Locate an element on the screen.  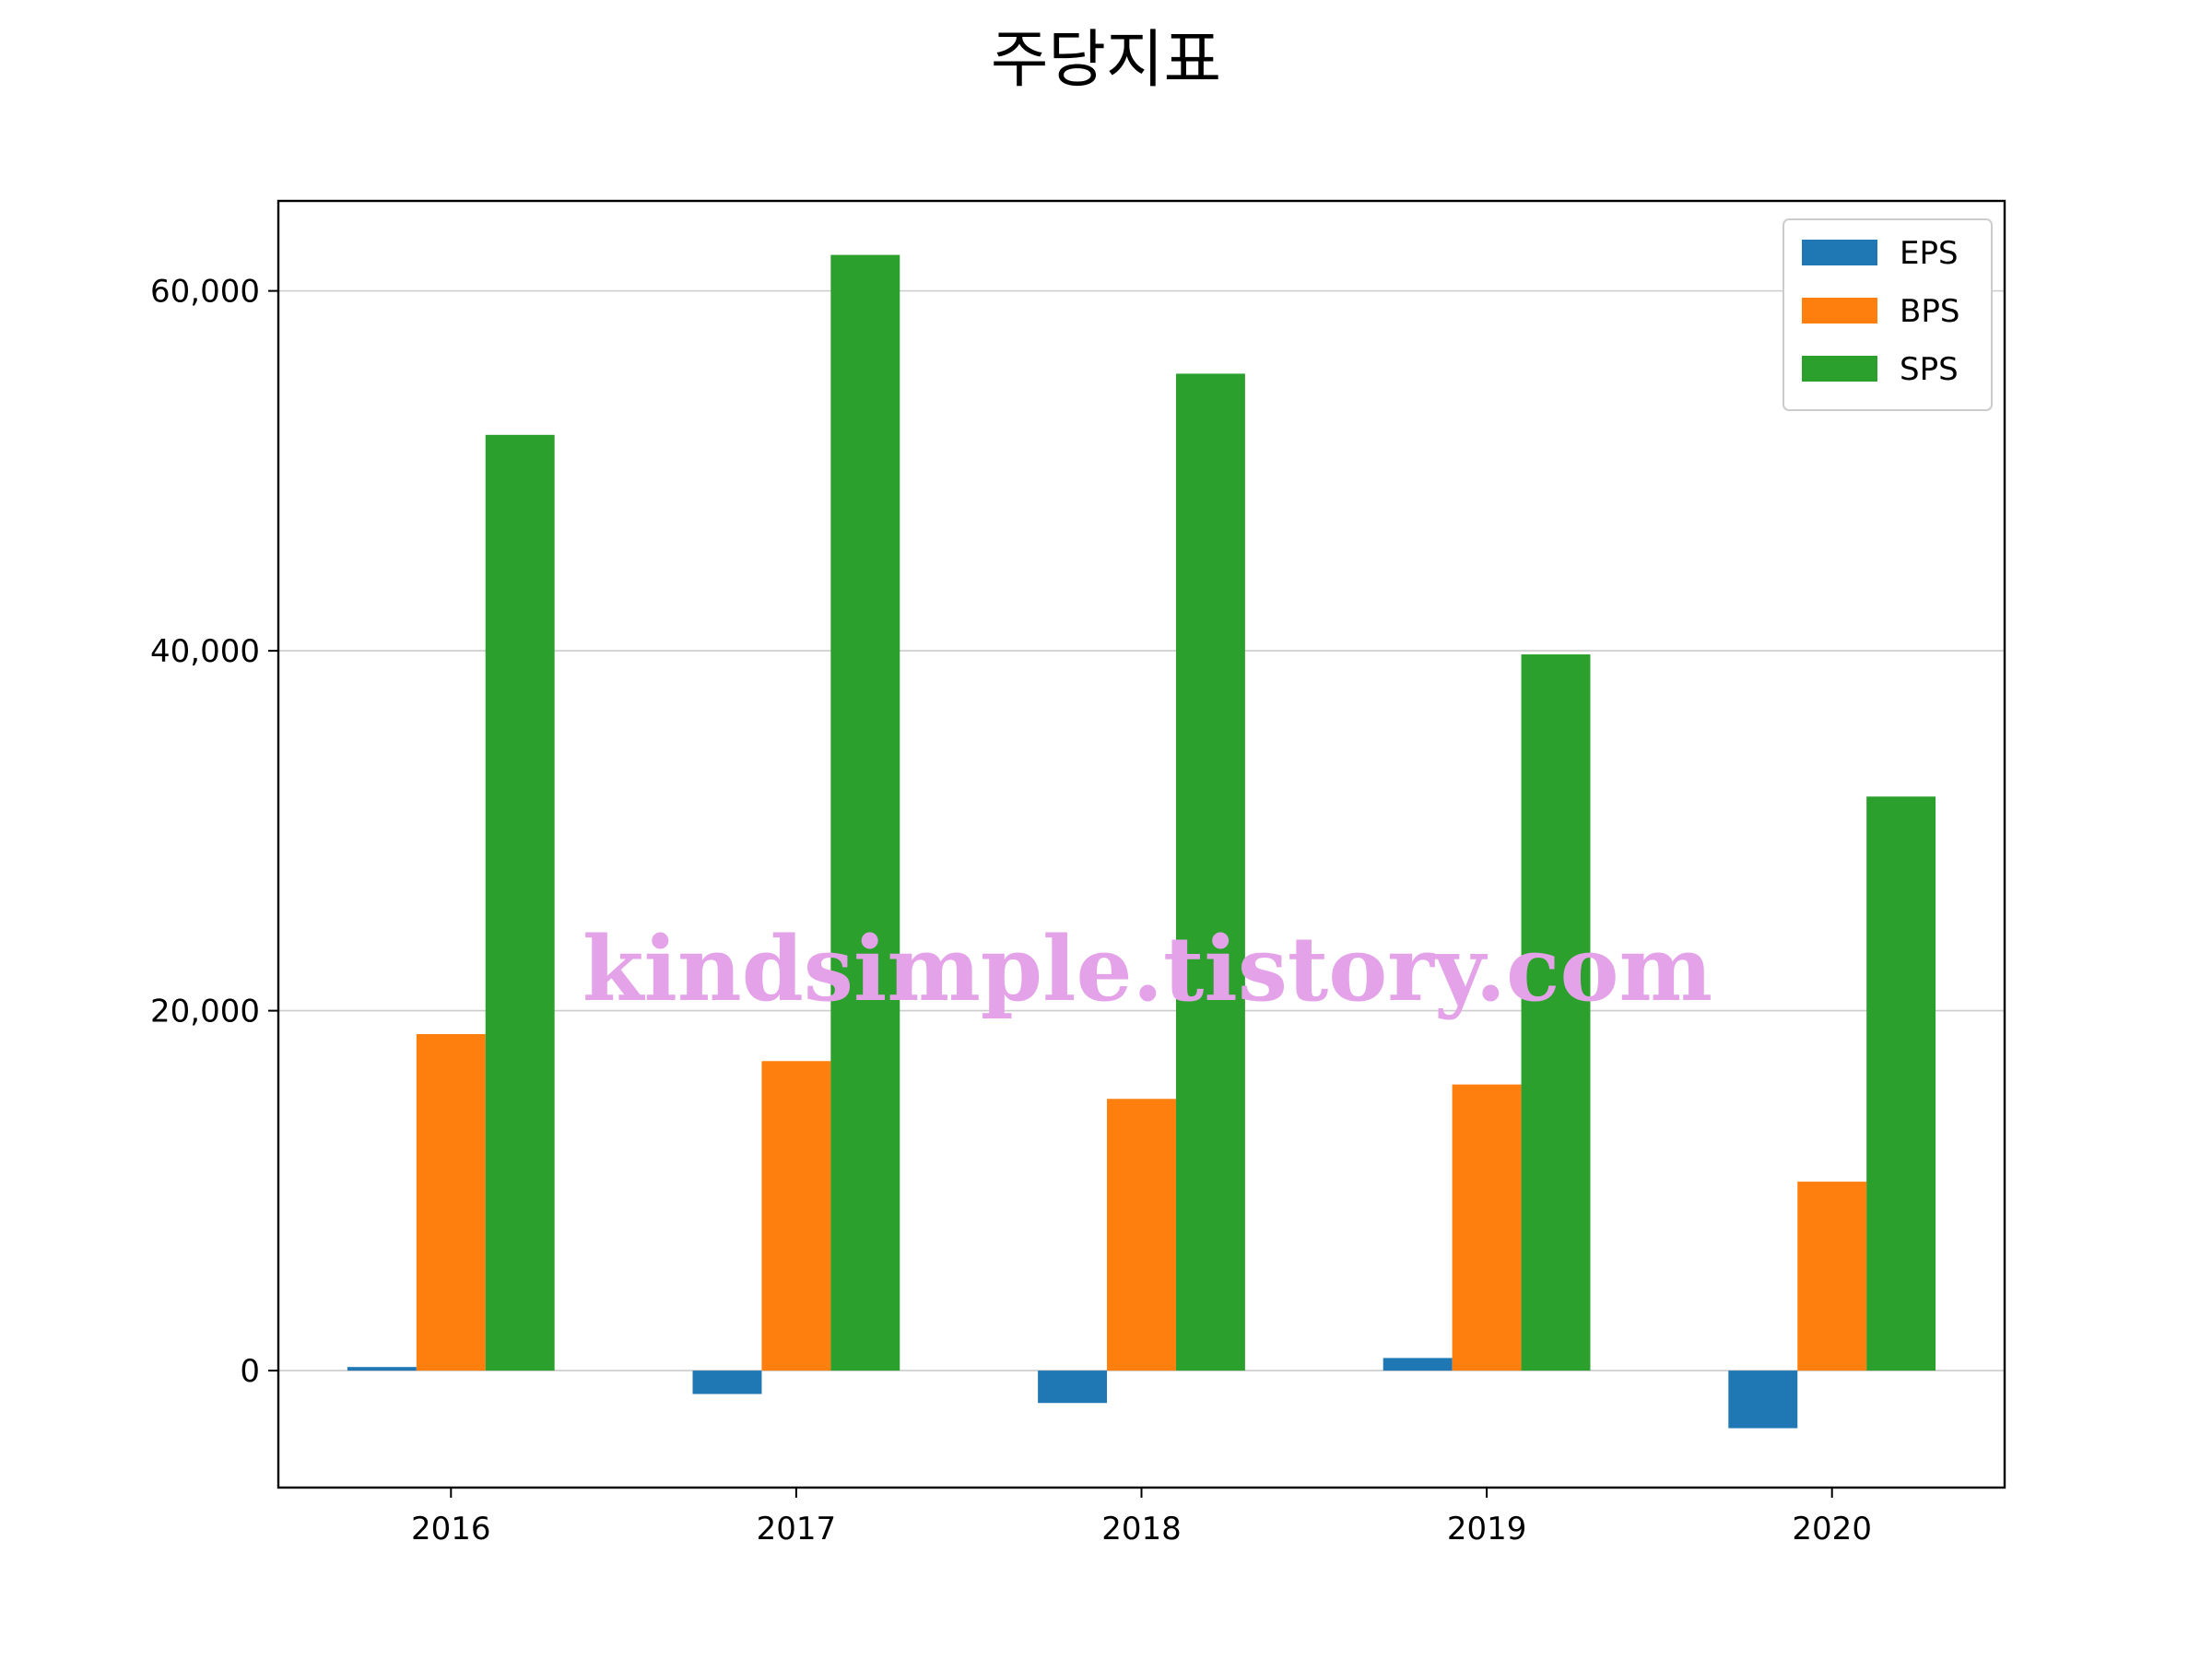
legend-label-eps: EPS is located at coordinates (1929, 253).